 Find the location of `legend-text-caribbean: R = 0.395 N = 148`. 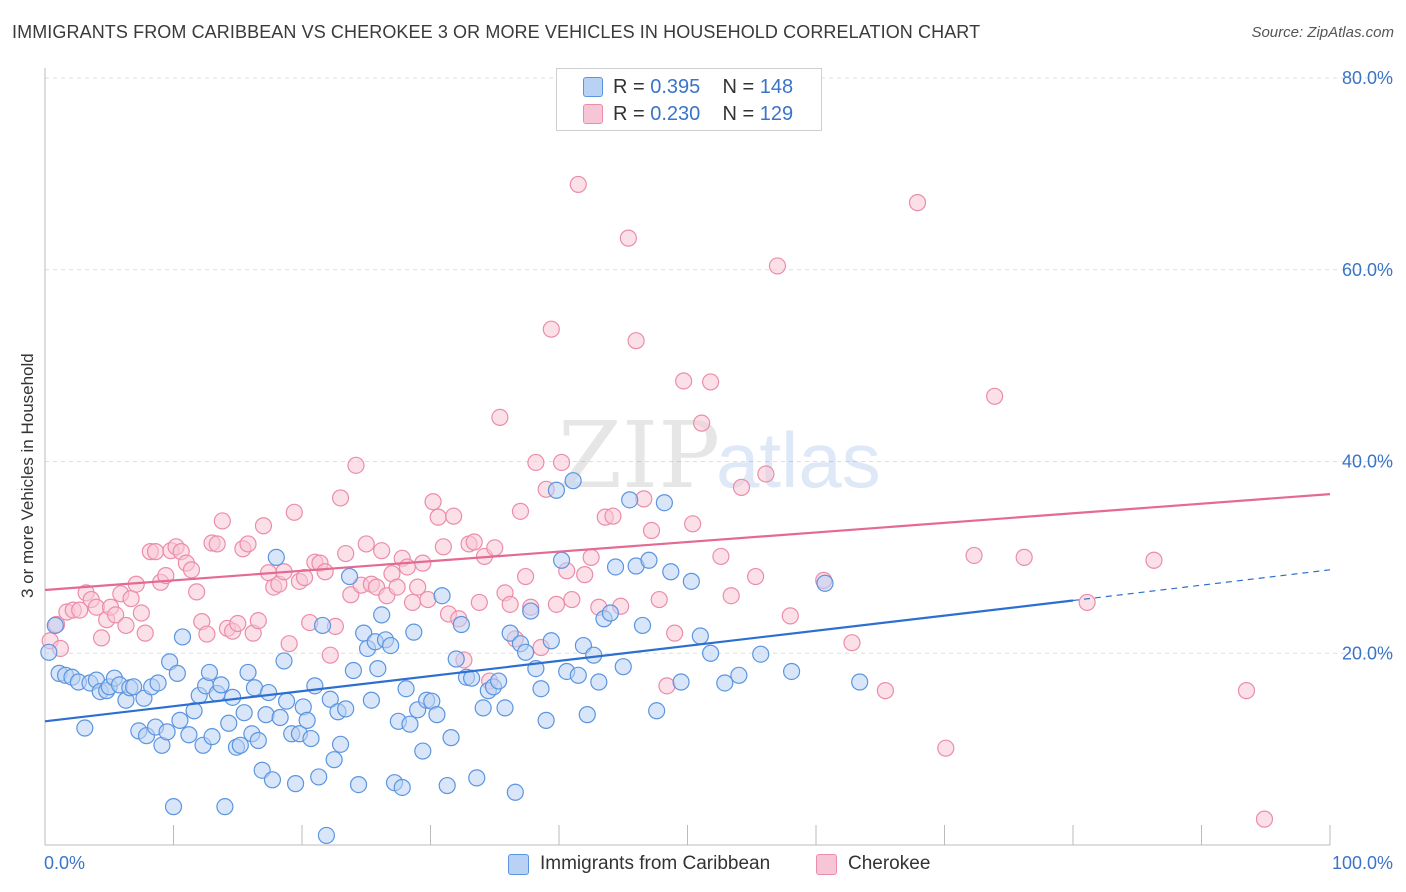

legend-text-caribbean: R = 0.395 N = 148 is located at coordinates (703, 87).